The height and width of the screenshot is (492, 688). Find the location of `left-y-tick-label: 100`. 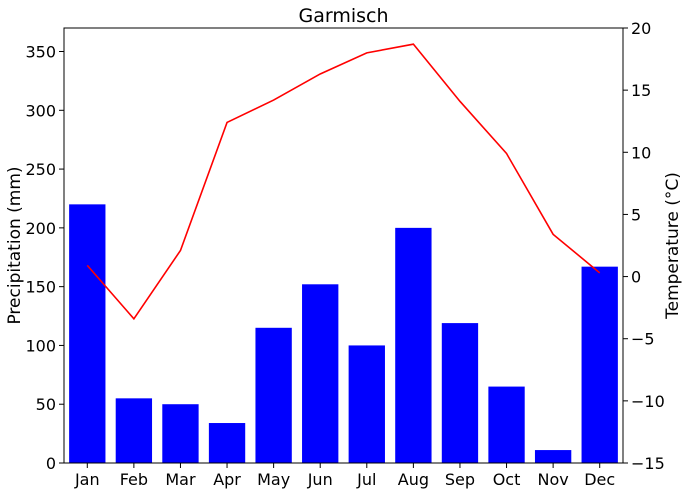

left-y-tick-label: 100 is located at coordinates (40, 345).